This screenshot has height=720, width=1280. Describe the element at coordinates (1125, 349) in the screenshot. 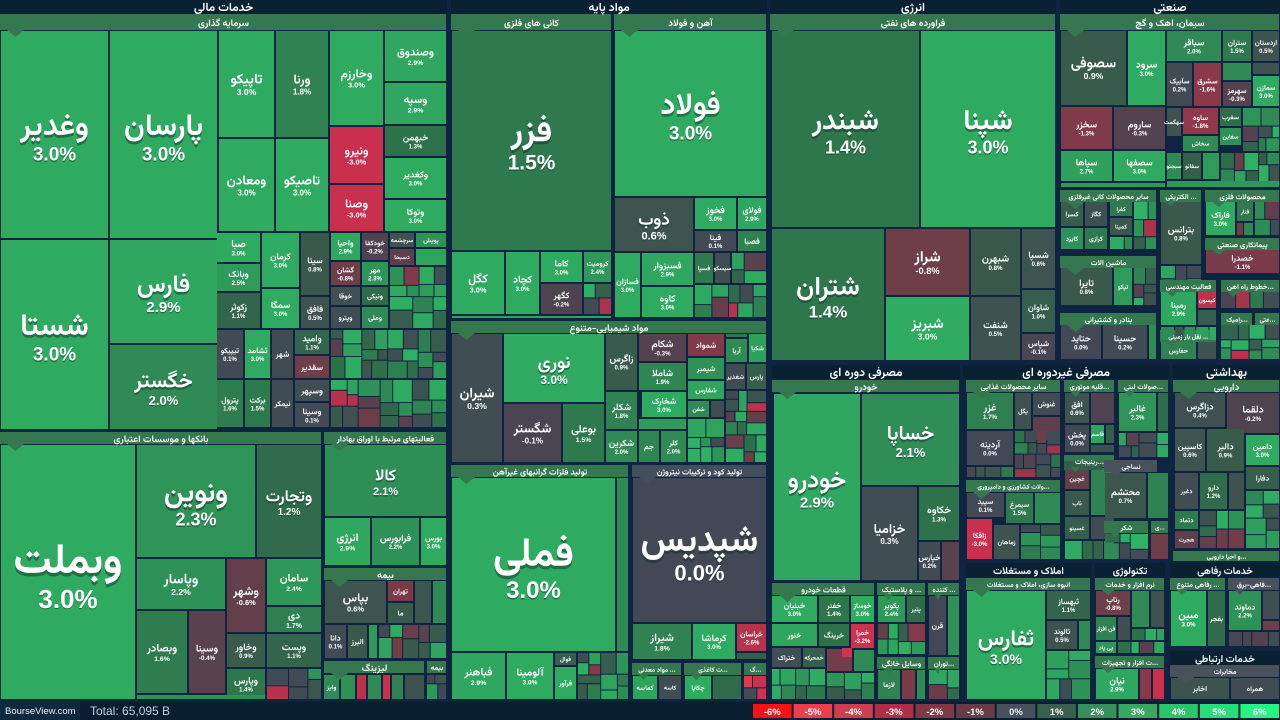

I see `svg-text: 0.2%` at that location.